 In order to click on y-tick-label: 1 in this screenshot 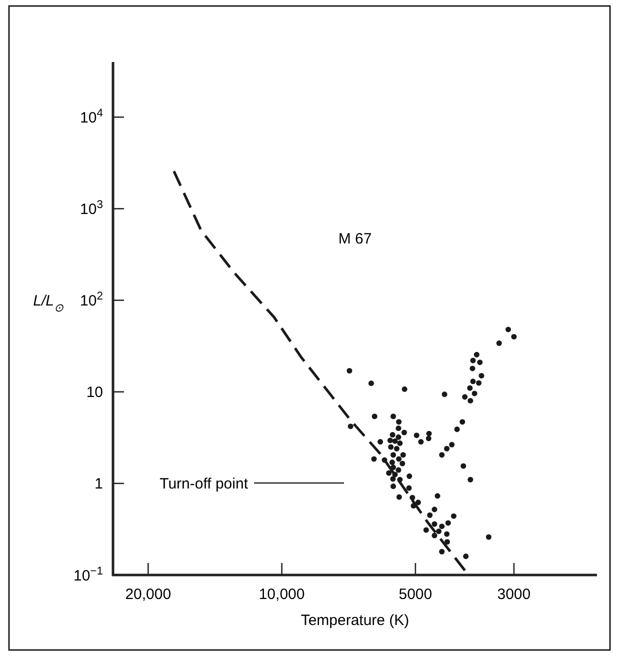, I will do `click(98, 484)`.